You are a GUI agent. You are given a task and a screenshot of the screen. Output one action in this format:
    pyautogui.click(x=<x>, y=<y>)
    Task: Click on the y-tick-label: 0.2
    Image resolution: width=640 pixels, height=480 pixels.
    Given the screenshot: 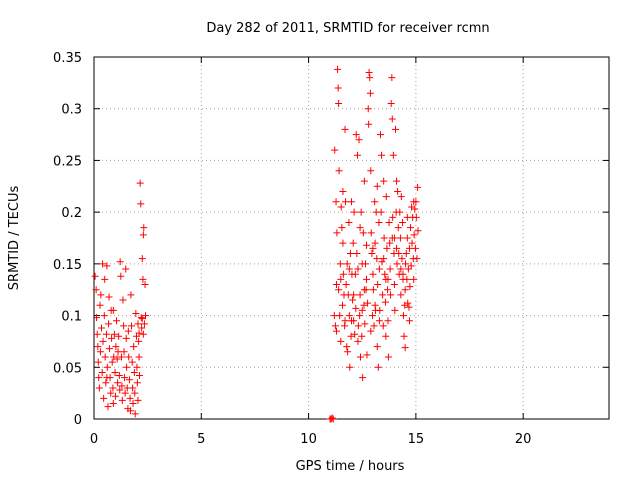 What is the action you would take?
    pyautogui.click(x=71, y=213)
    